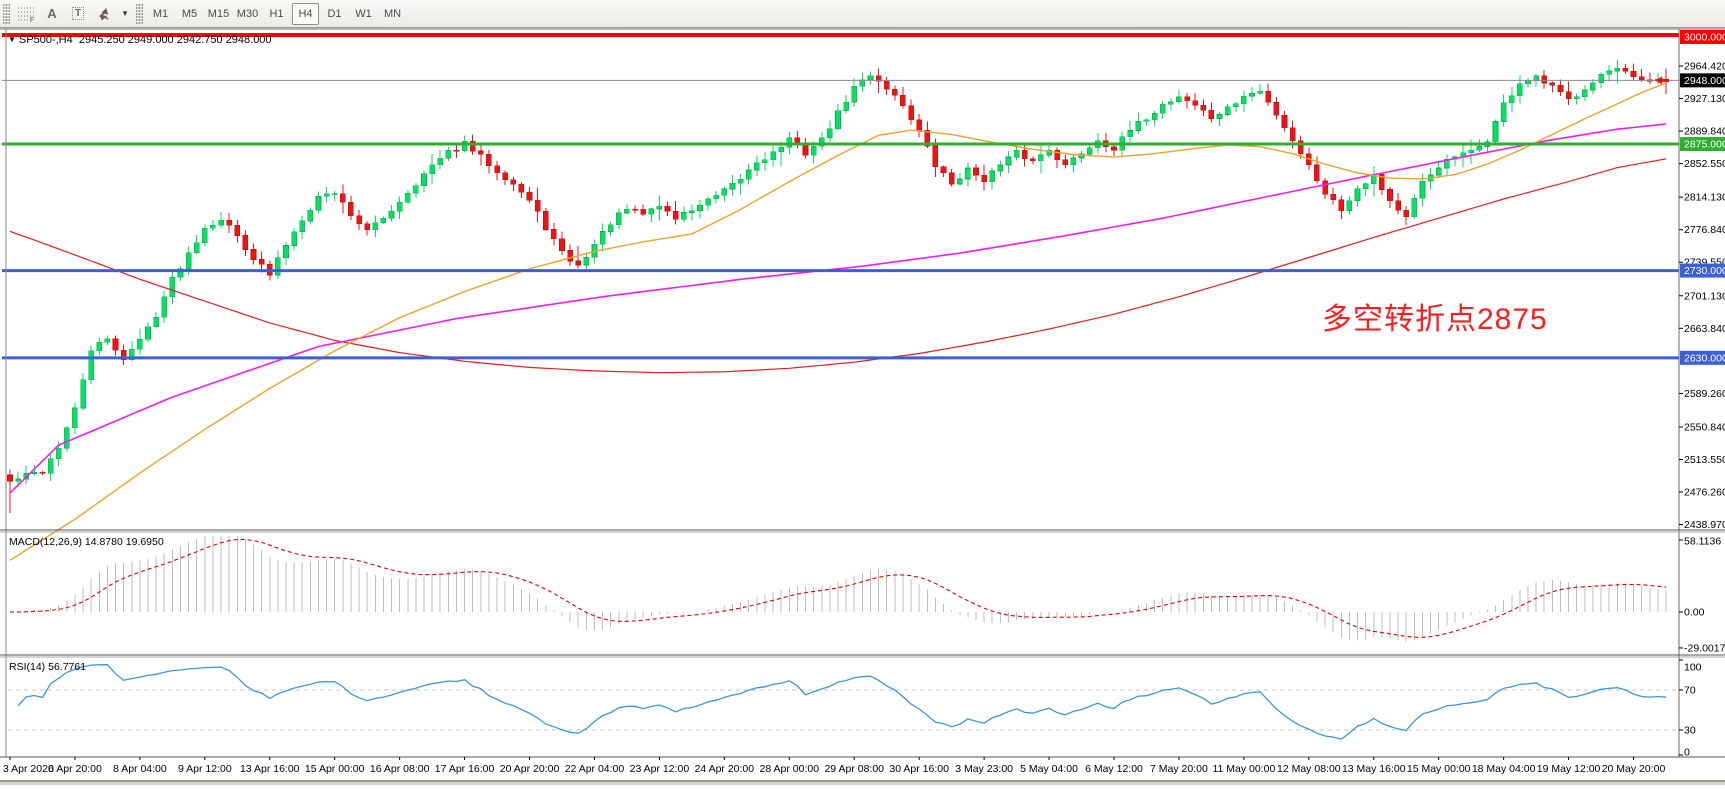 Image resolution: width=1725 pixels, height=790 pixels. I want to click on svg-text: -29.0017, so click(1704, 648).